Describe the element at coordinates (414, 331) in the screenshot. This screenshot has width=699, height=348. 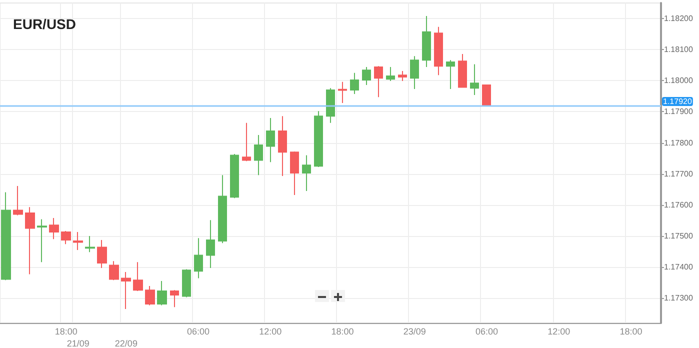
I see `x-tick-label: 23/09` at that location.